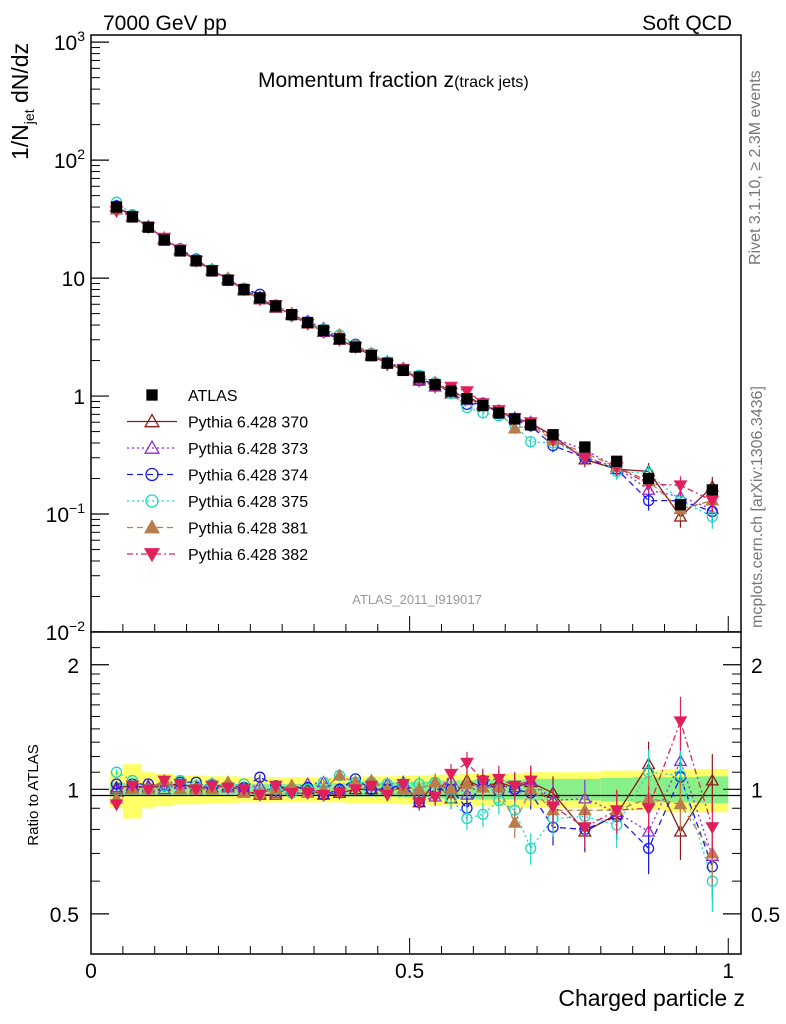 Image resolution: width=786 pixels, height=1024 pixels. I want to click on collision-label: 7000 GeV pp, so click(165, 23).